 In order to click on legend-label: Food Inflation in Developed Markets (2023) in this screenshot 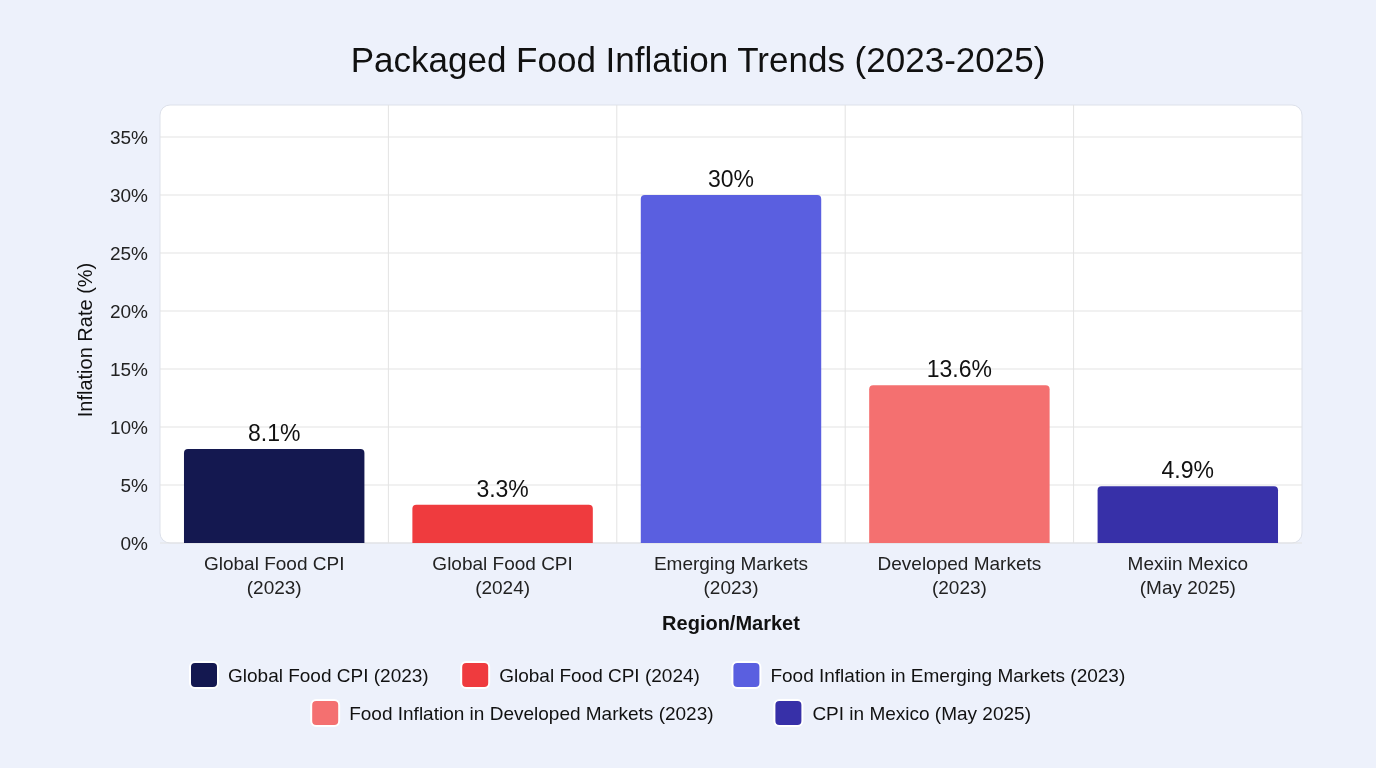, I will do `click(531, 713)`.